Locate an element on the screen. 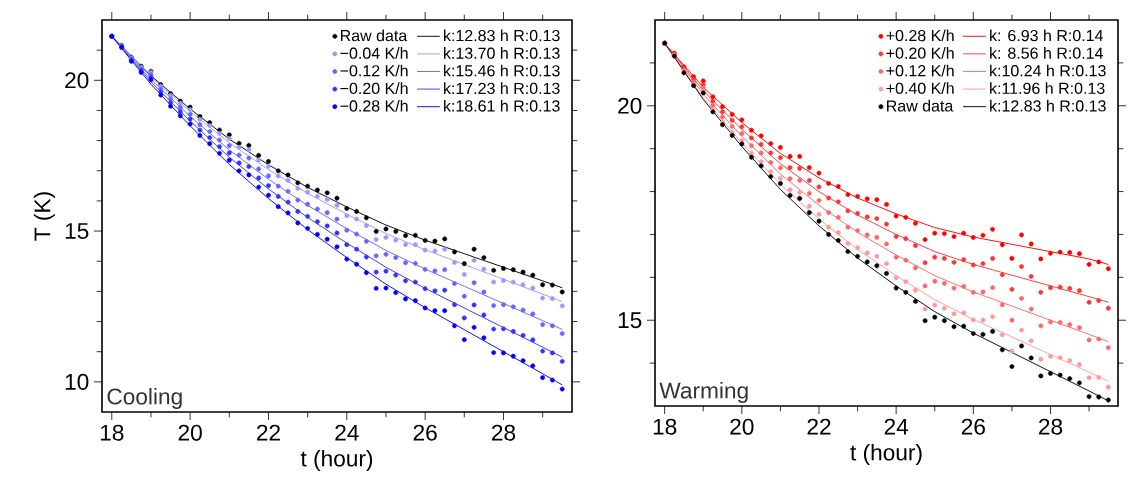  legend-label: k:11.96 h R:0.13 is located at coordinates (1047, 88).